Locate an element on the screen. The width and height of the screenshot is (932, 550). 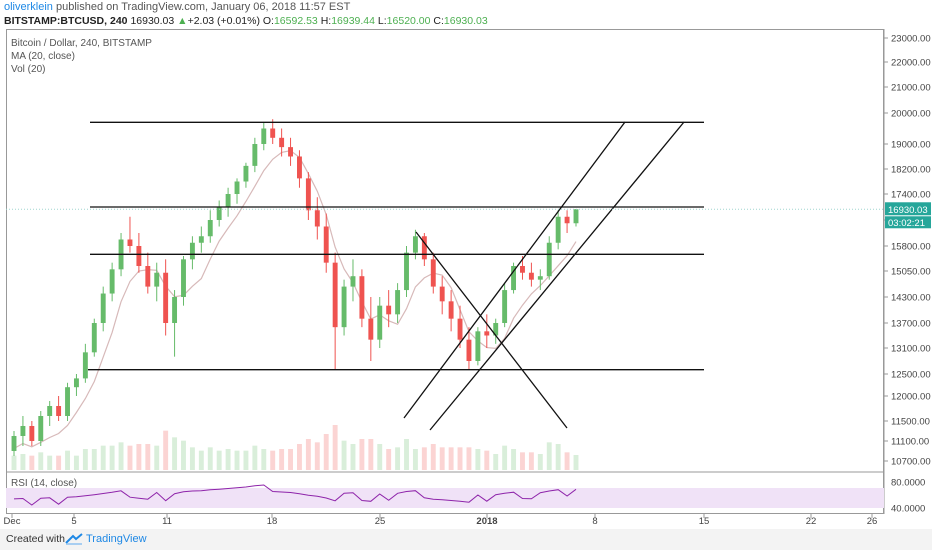
rsi-legend: RSI (14, close) is located at coordinates (44, 483).